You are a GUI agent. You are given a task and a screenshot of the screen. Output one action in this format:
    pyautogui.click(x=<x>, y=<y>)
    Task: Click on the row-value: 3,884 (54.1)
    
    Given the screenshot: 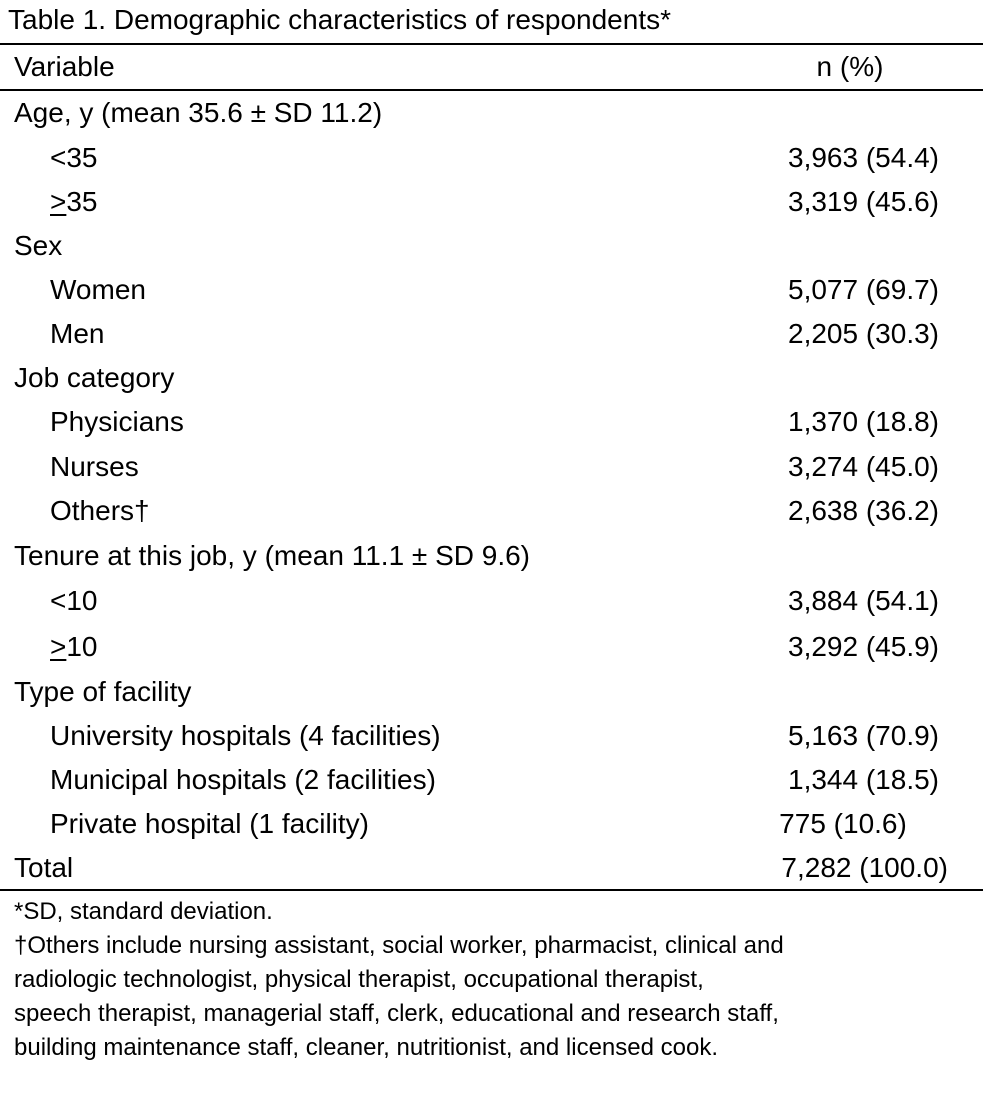 What is the action you would take?
    pyautogui.click(x=863, y=600)
    